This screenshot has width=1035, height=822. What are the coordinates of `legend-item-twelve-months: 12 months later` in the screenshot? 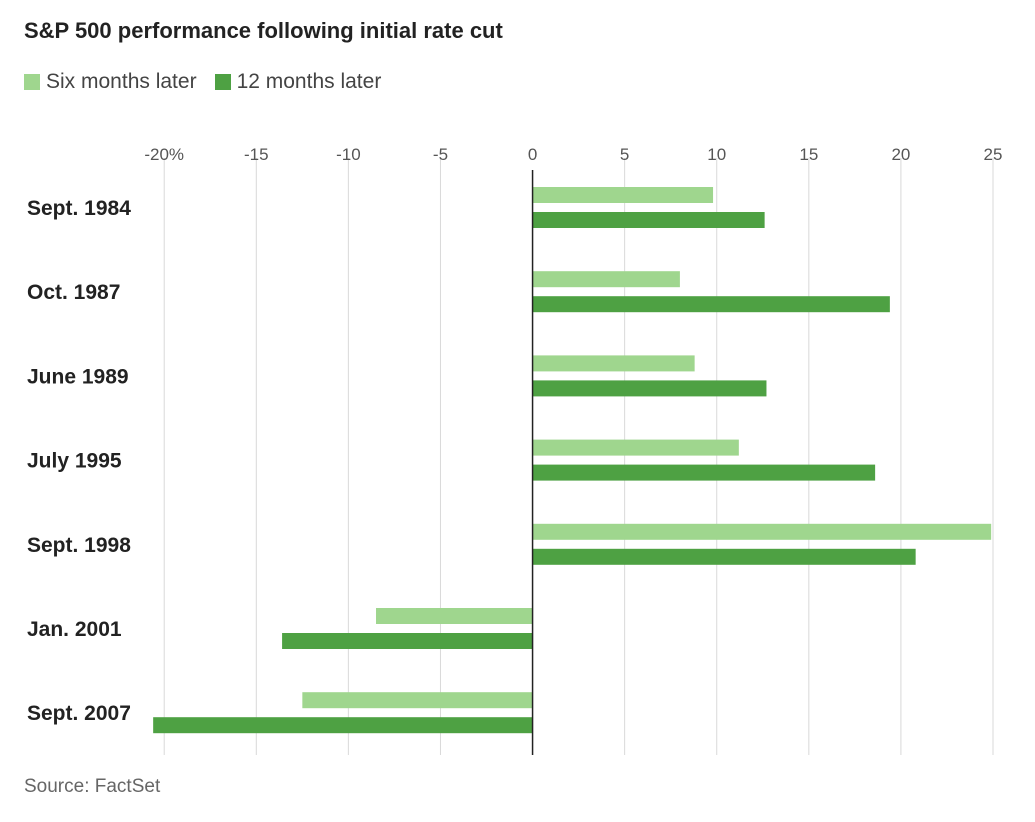 It's located at (298, 82).